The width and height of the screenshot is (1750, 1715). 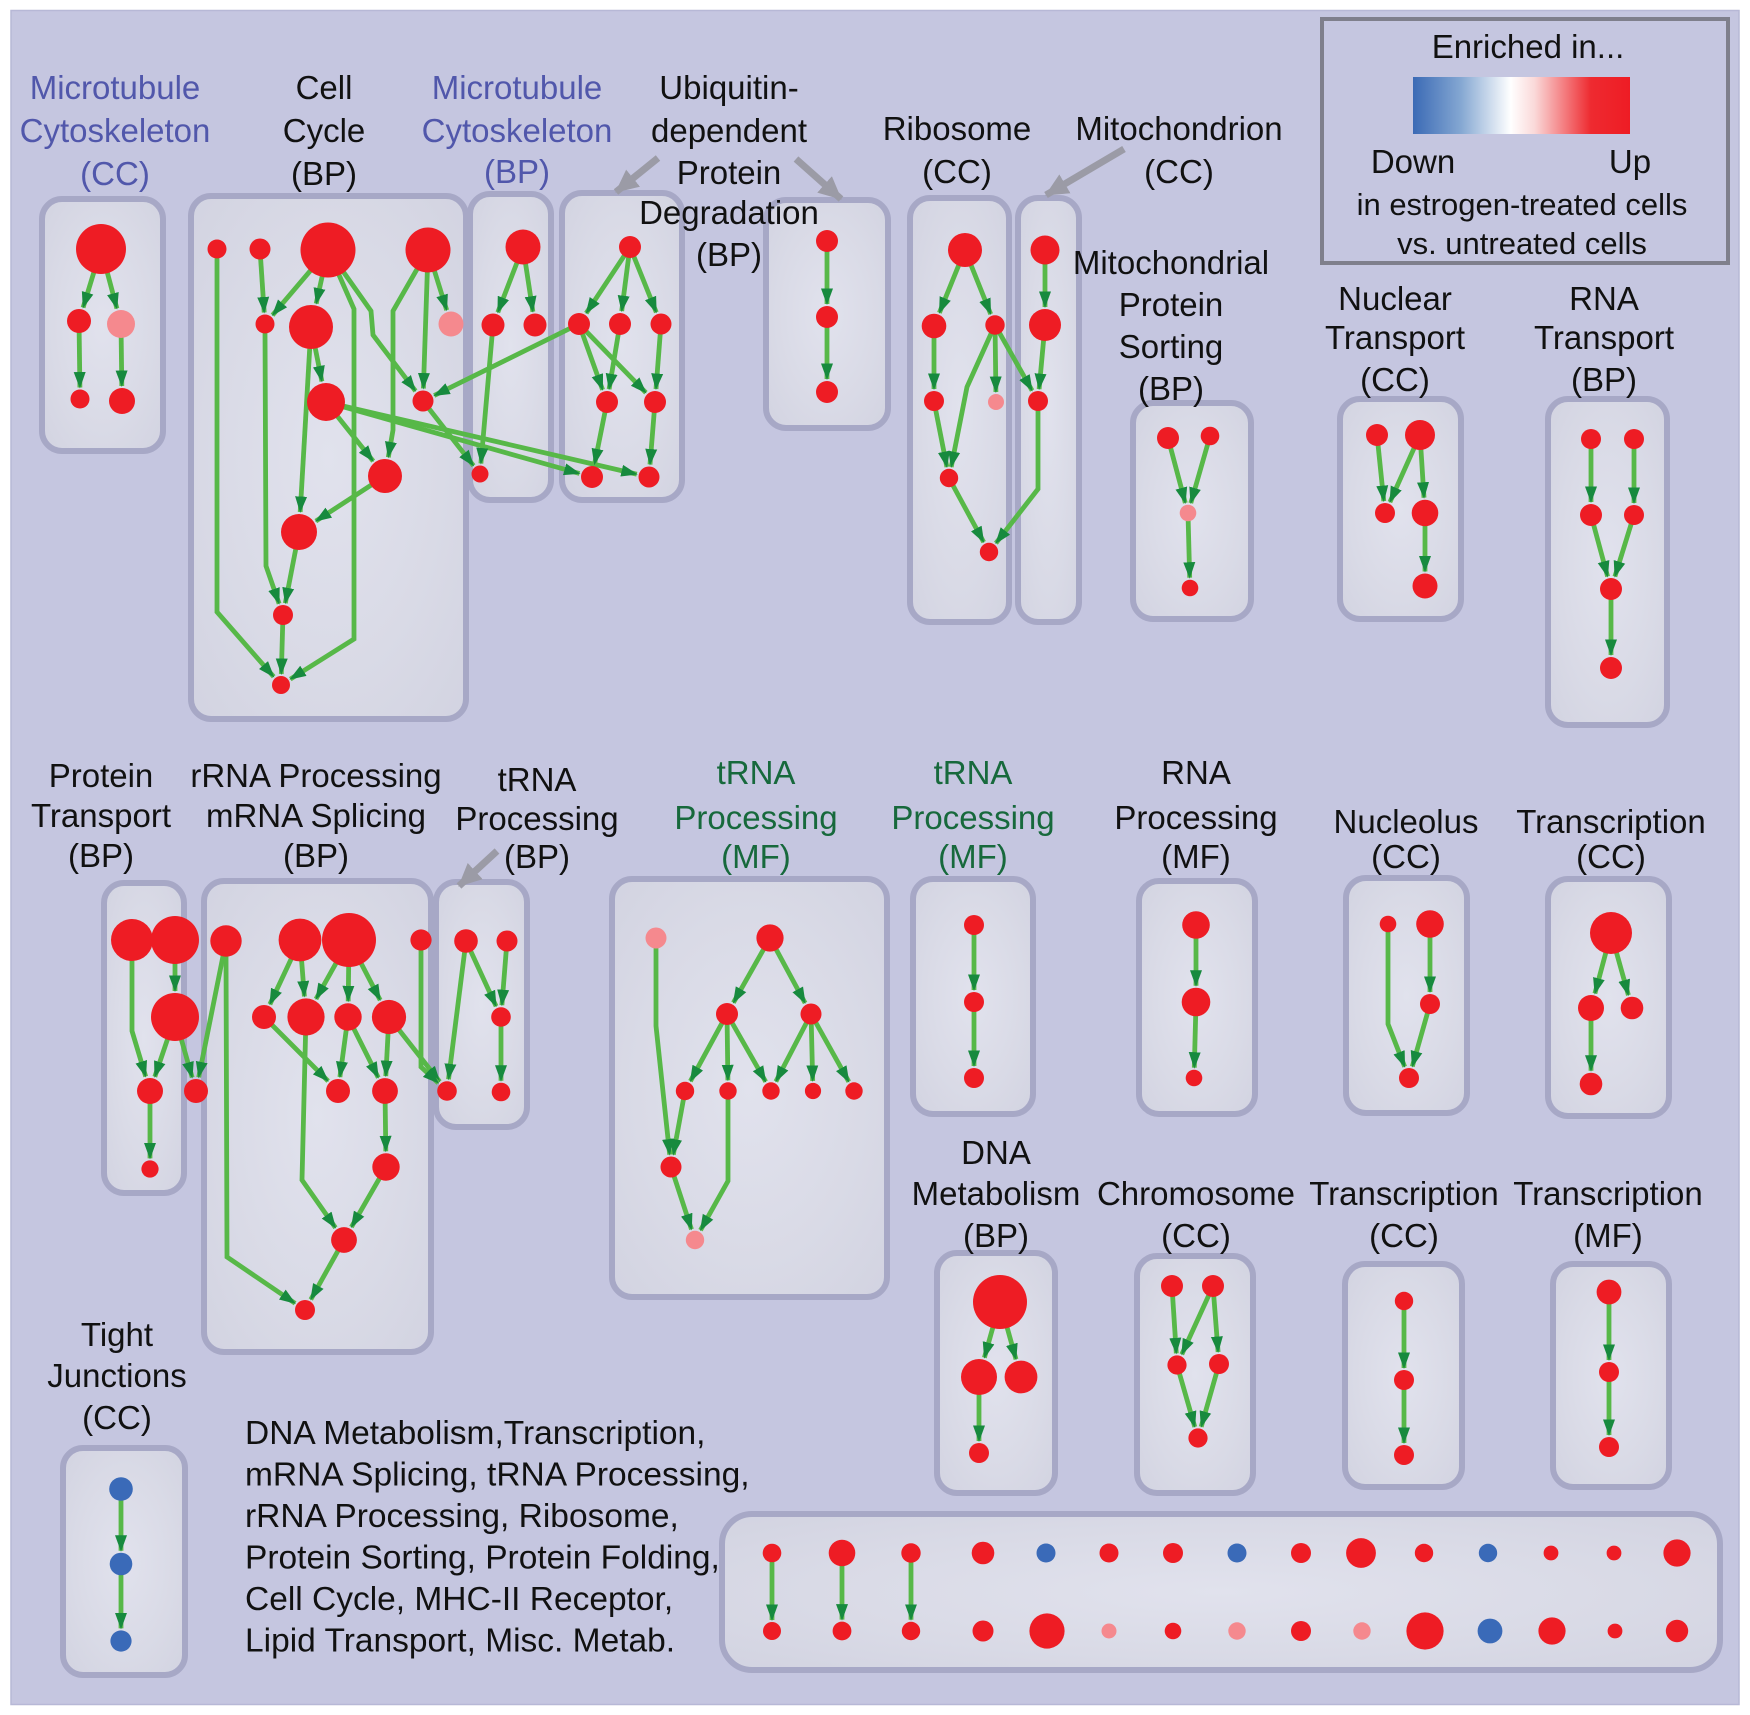 I want to click on svg-text: Nuclear, so click(x=1395, y=298).